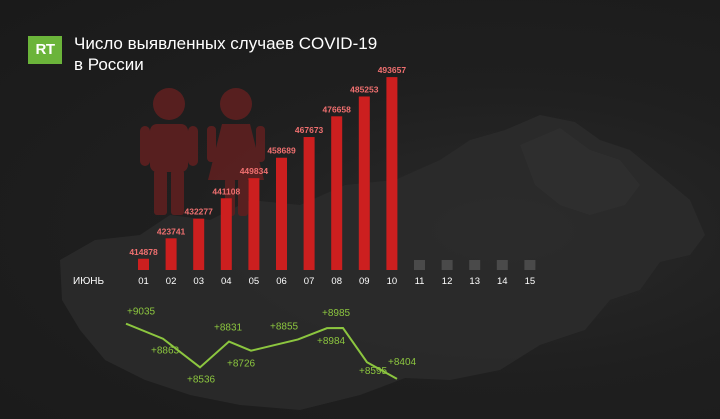 This screenshot has width=720, height=419. Describe the element at coordinates (336, 313) in the screenshot. I see `increment-label-08: +8985` at that location.